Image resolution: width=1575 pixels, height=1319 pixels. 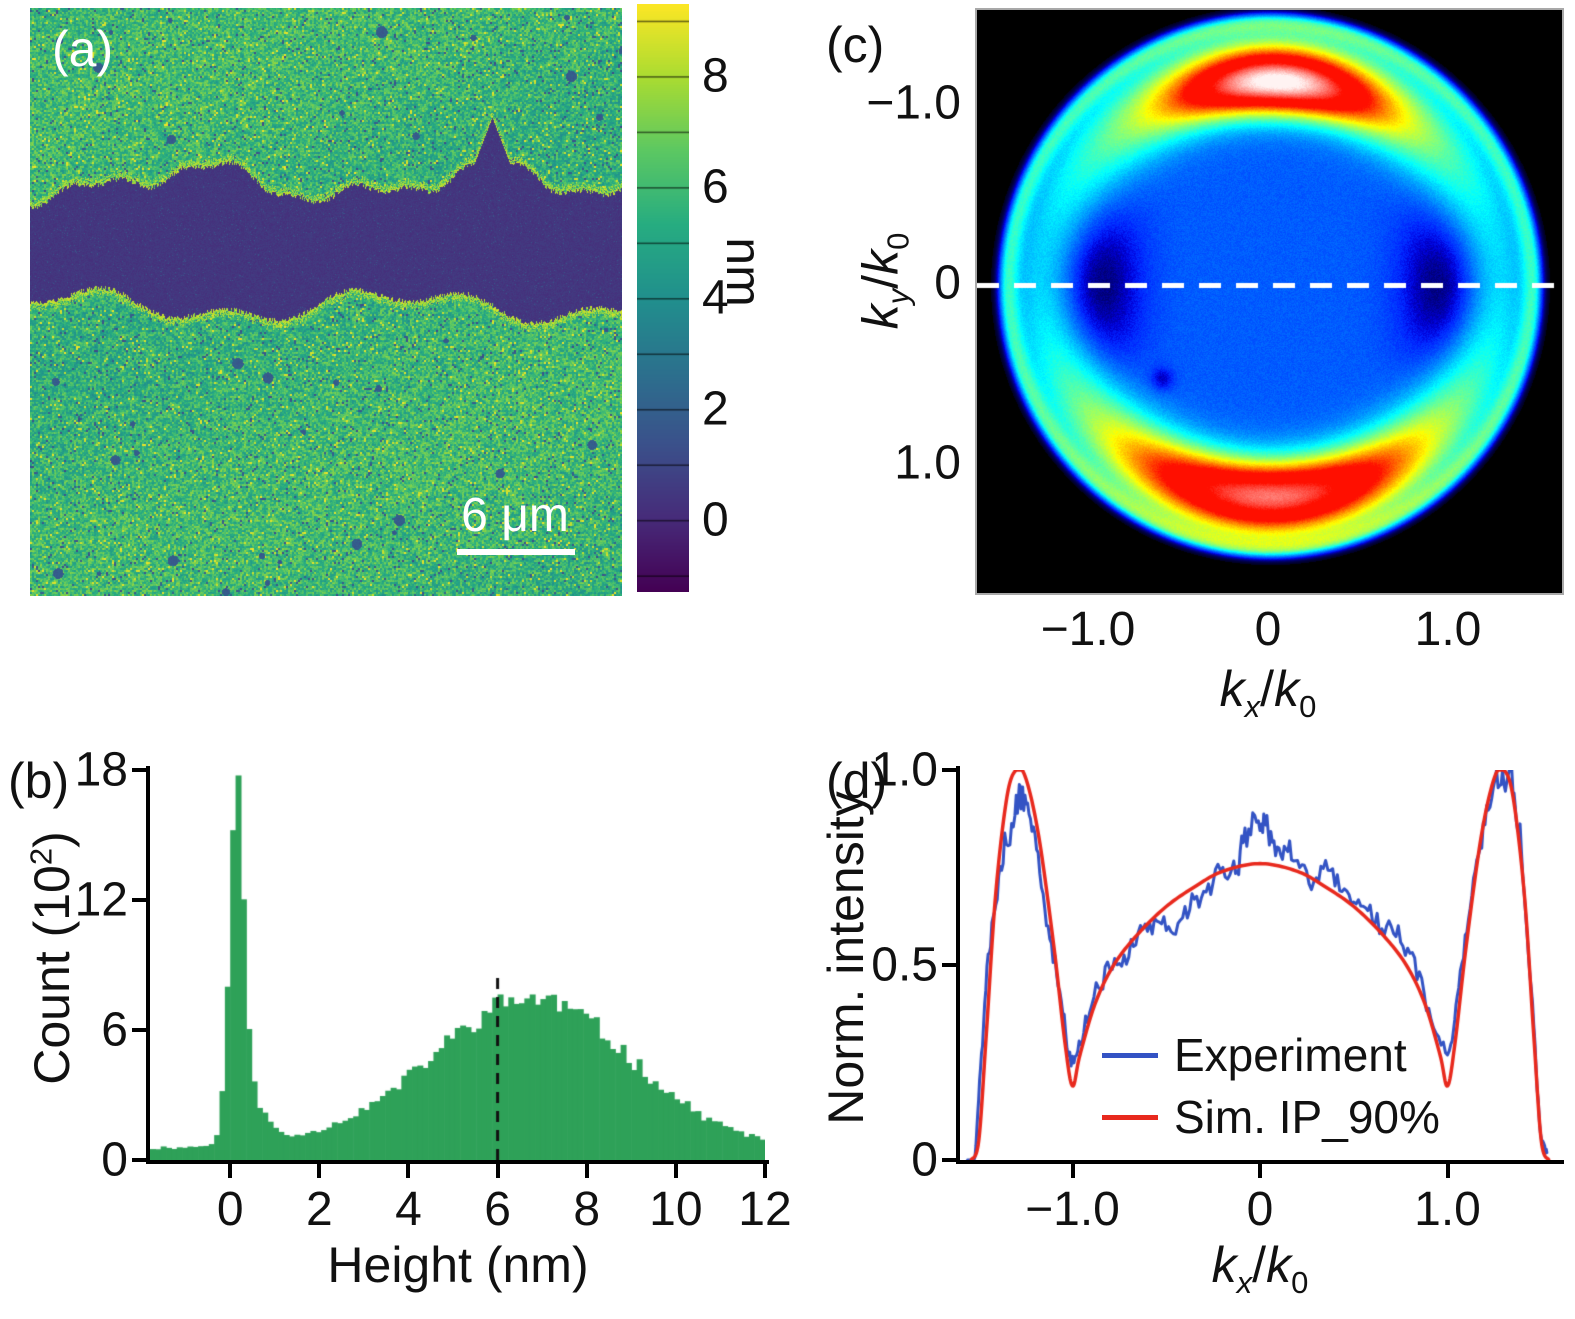 I want to click on xlabel-k2: k, so click(x=1287, y=689).